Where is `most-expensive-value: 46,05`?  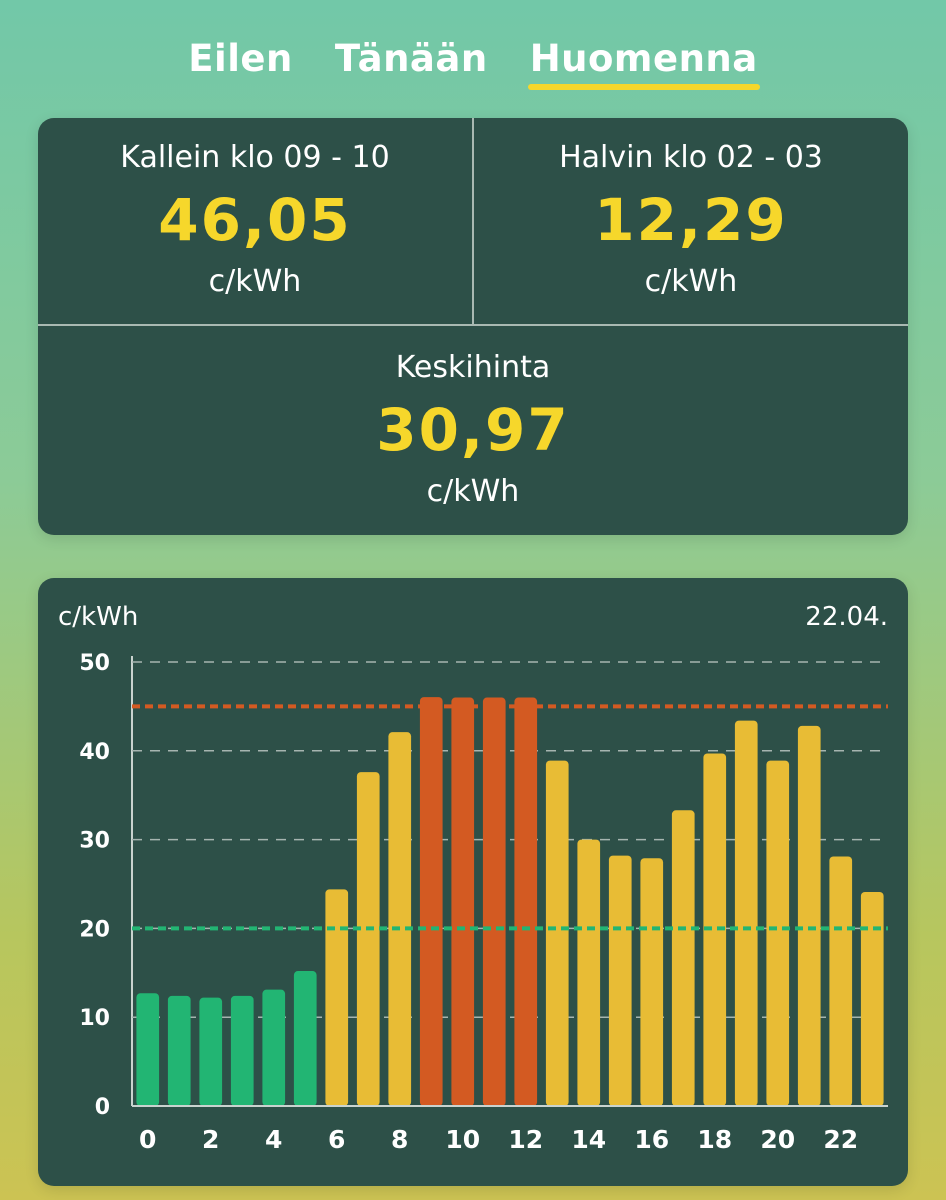
most-expensive-value: 46,05 is located at coordinates (254, 220).